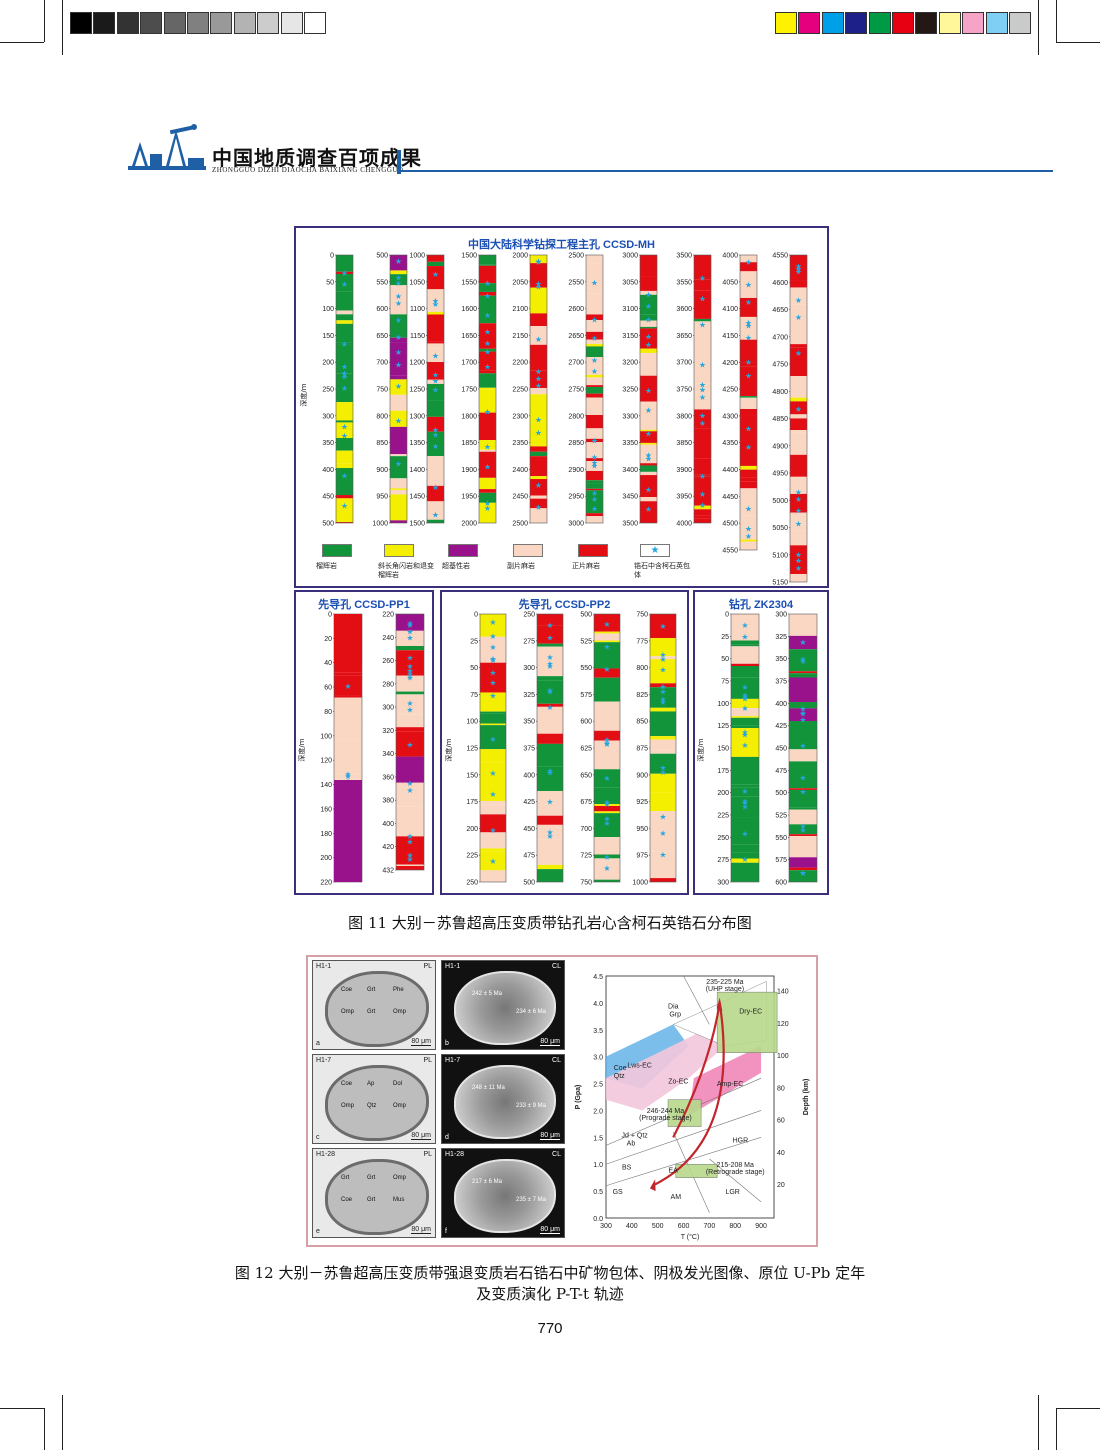 The image size is (1100, 1450). I want to click on legend-label: 正片麻岩, so click(586, 566).